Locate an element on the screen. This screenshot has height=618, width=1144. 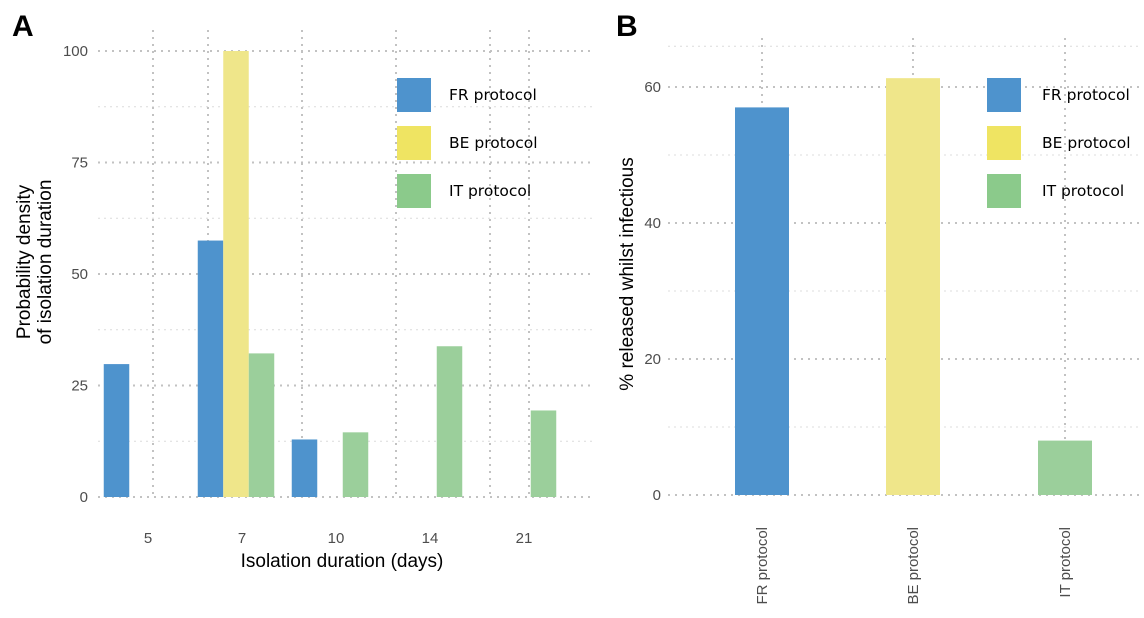
x-tick-label: BE protocol is located at coordinates (913, 566).